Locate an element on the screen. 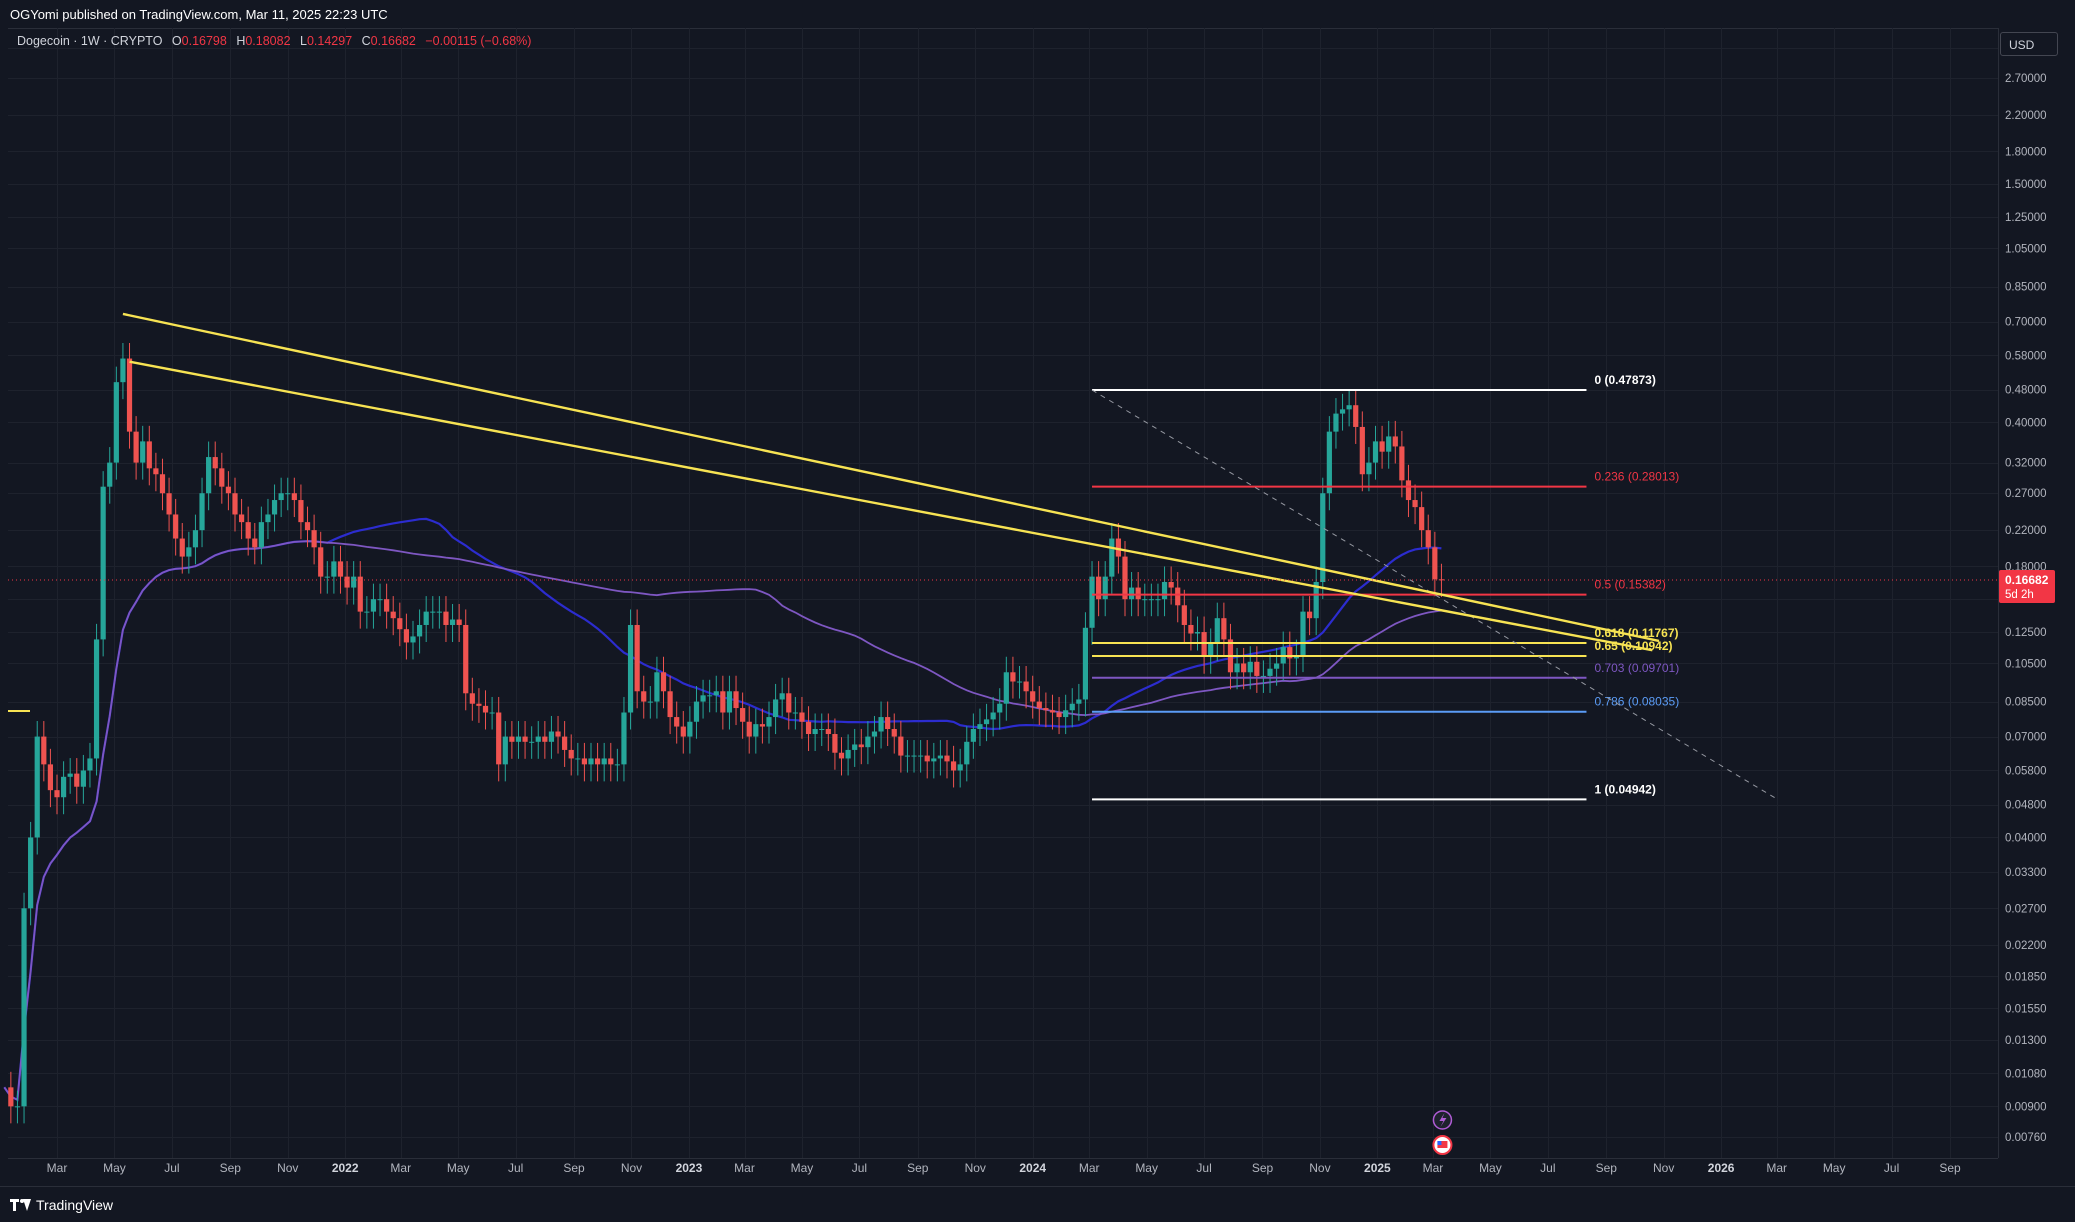 The height and width of the screenshot is (1222, 2075). time-tick-label: Sep is located at coordinates (1607, 1168).